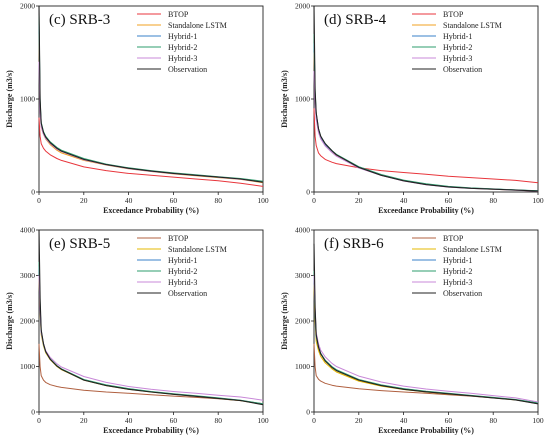 The width and height of the screenshot is (550, 441). What do you see at coordinates (355, 20) in the screenshot?
I see `panel-title: (d) SRB-4` at bounding box center [355, 20].